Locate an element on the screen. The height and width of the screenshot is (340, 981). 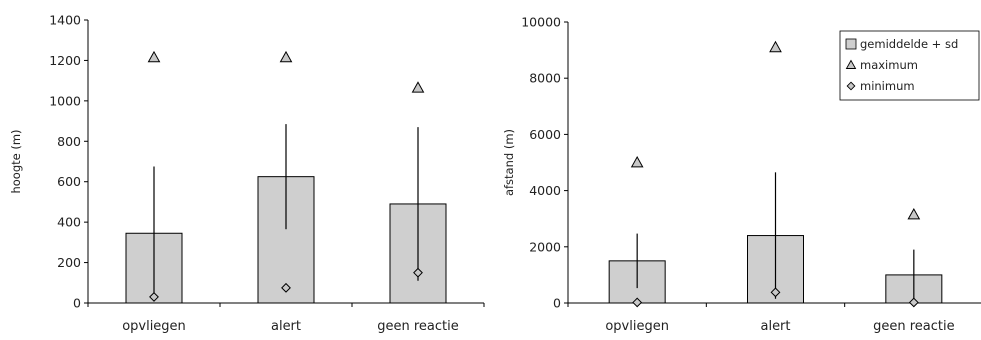
legend-label: minimum is located at coordinates (887, 86).